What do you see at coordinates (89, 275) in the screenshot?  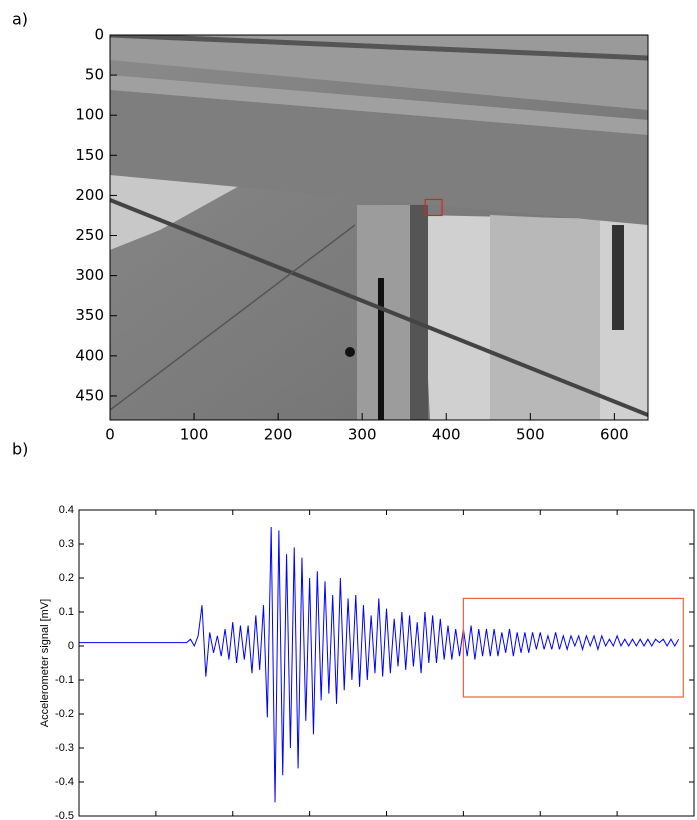 I see `y-tick-label: 300` at bounding box center [89, 275].